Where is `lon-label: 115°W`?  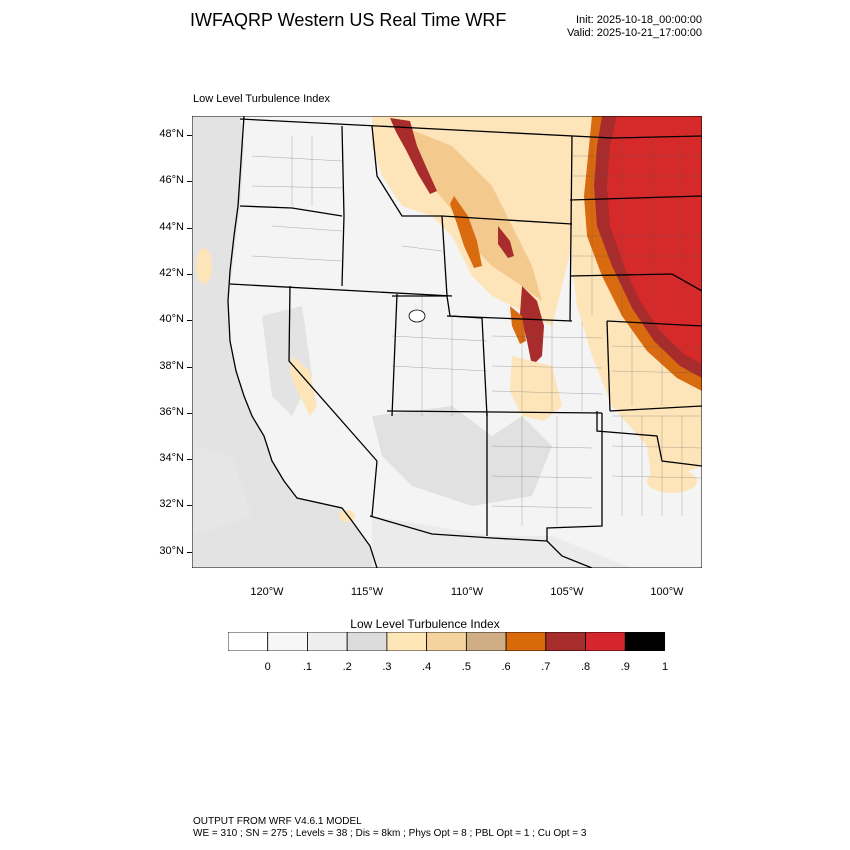 lon-label: 115°W is located at coordinates (367, 592).